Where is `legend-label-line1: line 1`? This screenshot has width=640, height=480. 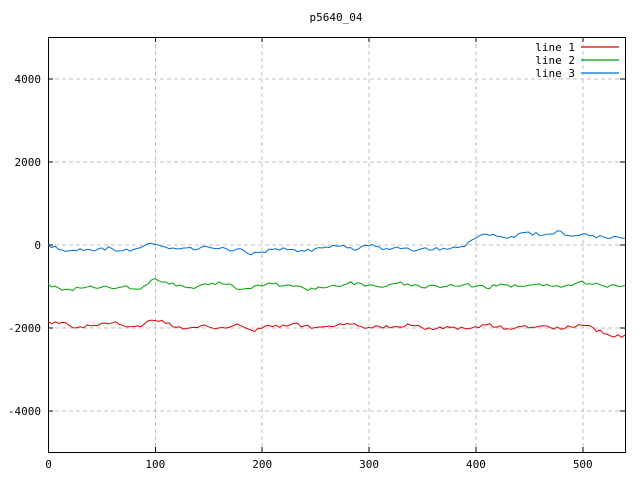
legend-label-line1: line 1 is located at coordinates (555, 47).